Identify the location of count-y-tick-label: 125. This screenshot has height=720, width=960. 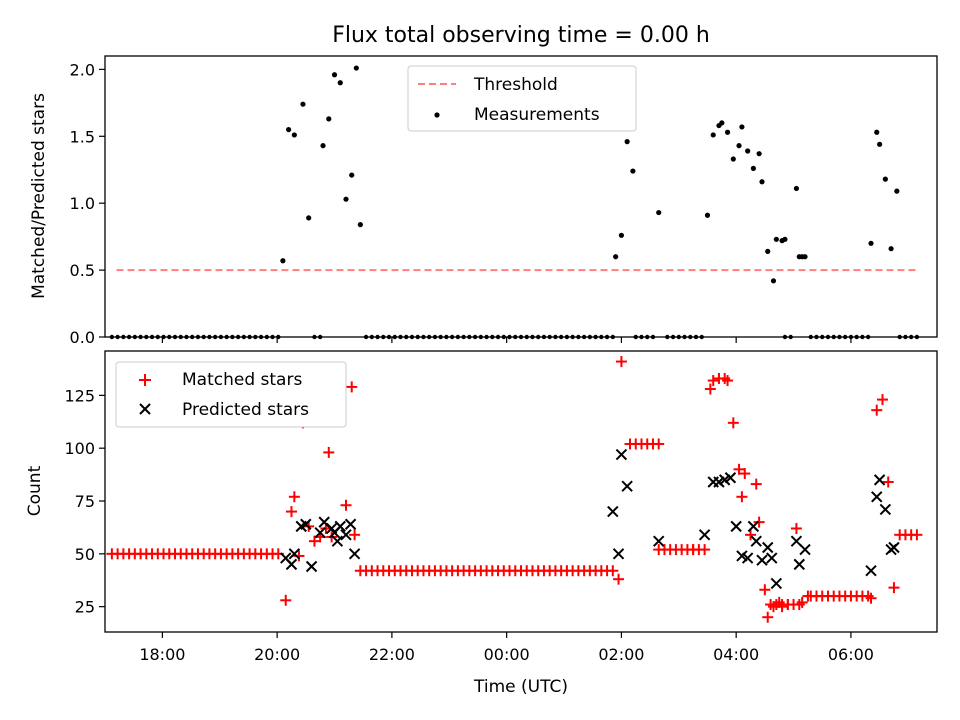
(79, 395).